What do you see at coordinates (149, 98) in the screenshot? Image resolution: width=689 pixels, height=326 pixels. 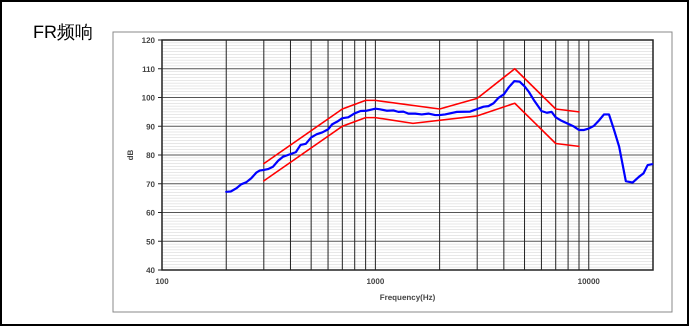 I see `y-tick-label: 100` at bounding box center [149, 98].